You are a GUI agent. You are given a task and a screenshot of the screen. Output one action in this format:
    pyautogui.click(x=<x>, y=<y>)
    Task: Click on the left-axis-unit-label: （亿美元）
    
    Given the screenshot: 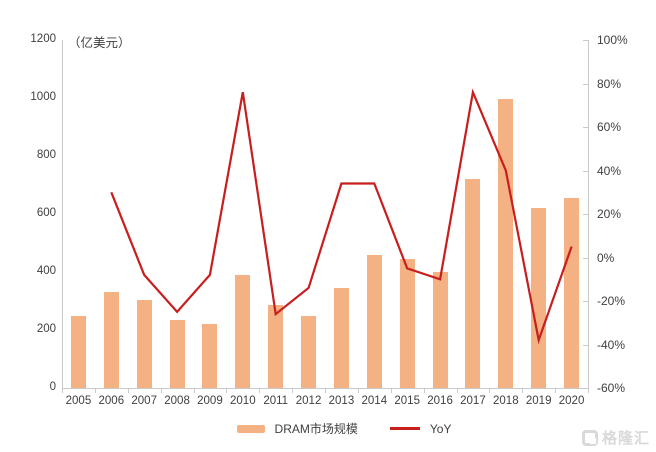 What is the action you would take?
    pyautogui.click(x=99, y=43)
    